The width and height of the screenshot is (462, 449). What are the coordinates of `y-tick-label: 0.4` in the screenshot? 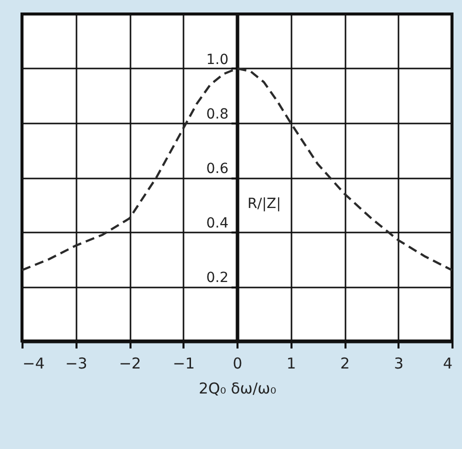 It's located at (217, 224).